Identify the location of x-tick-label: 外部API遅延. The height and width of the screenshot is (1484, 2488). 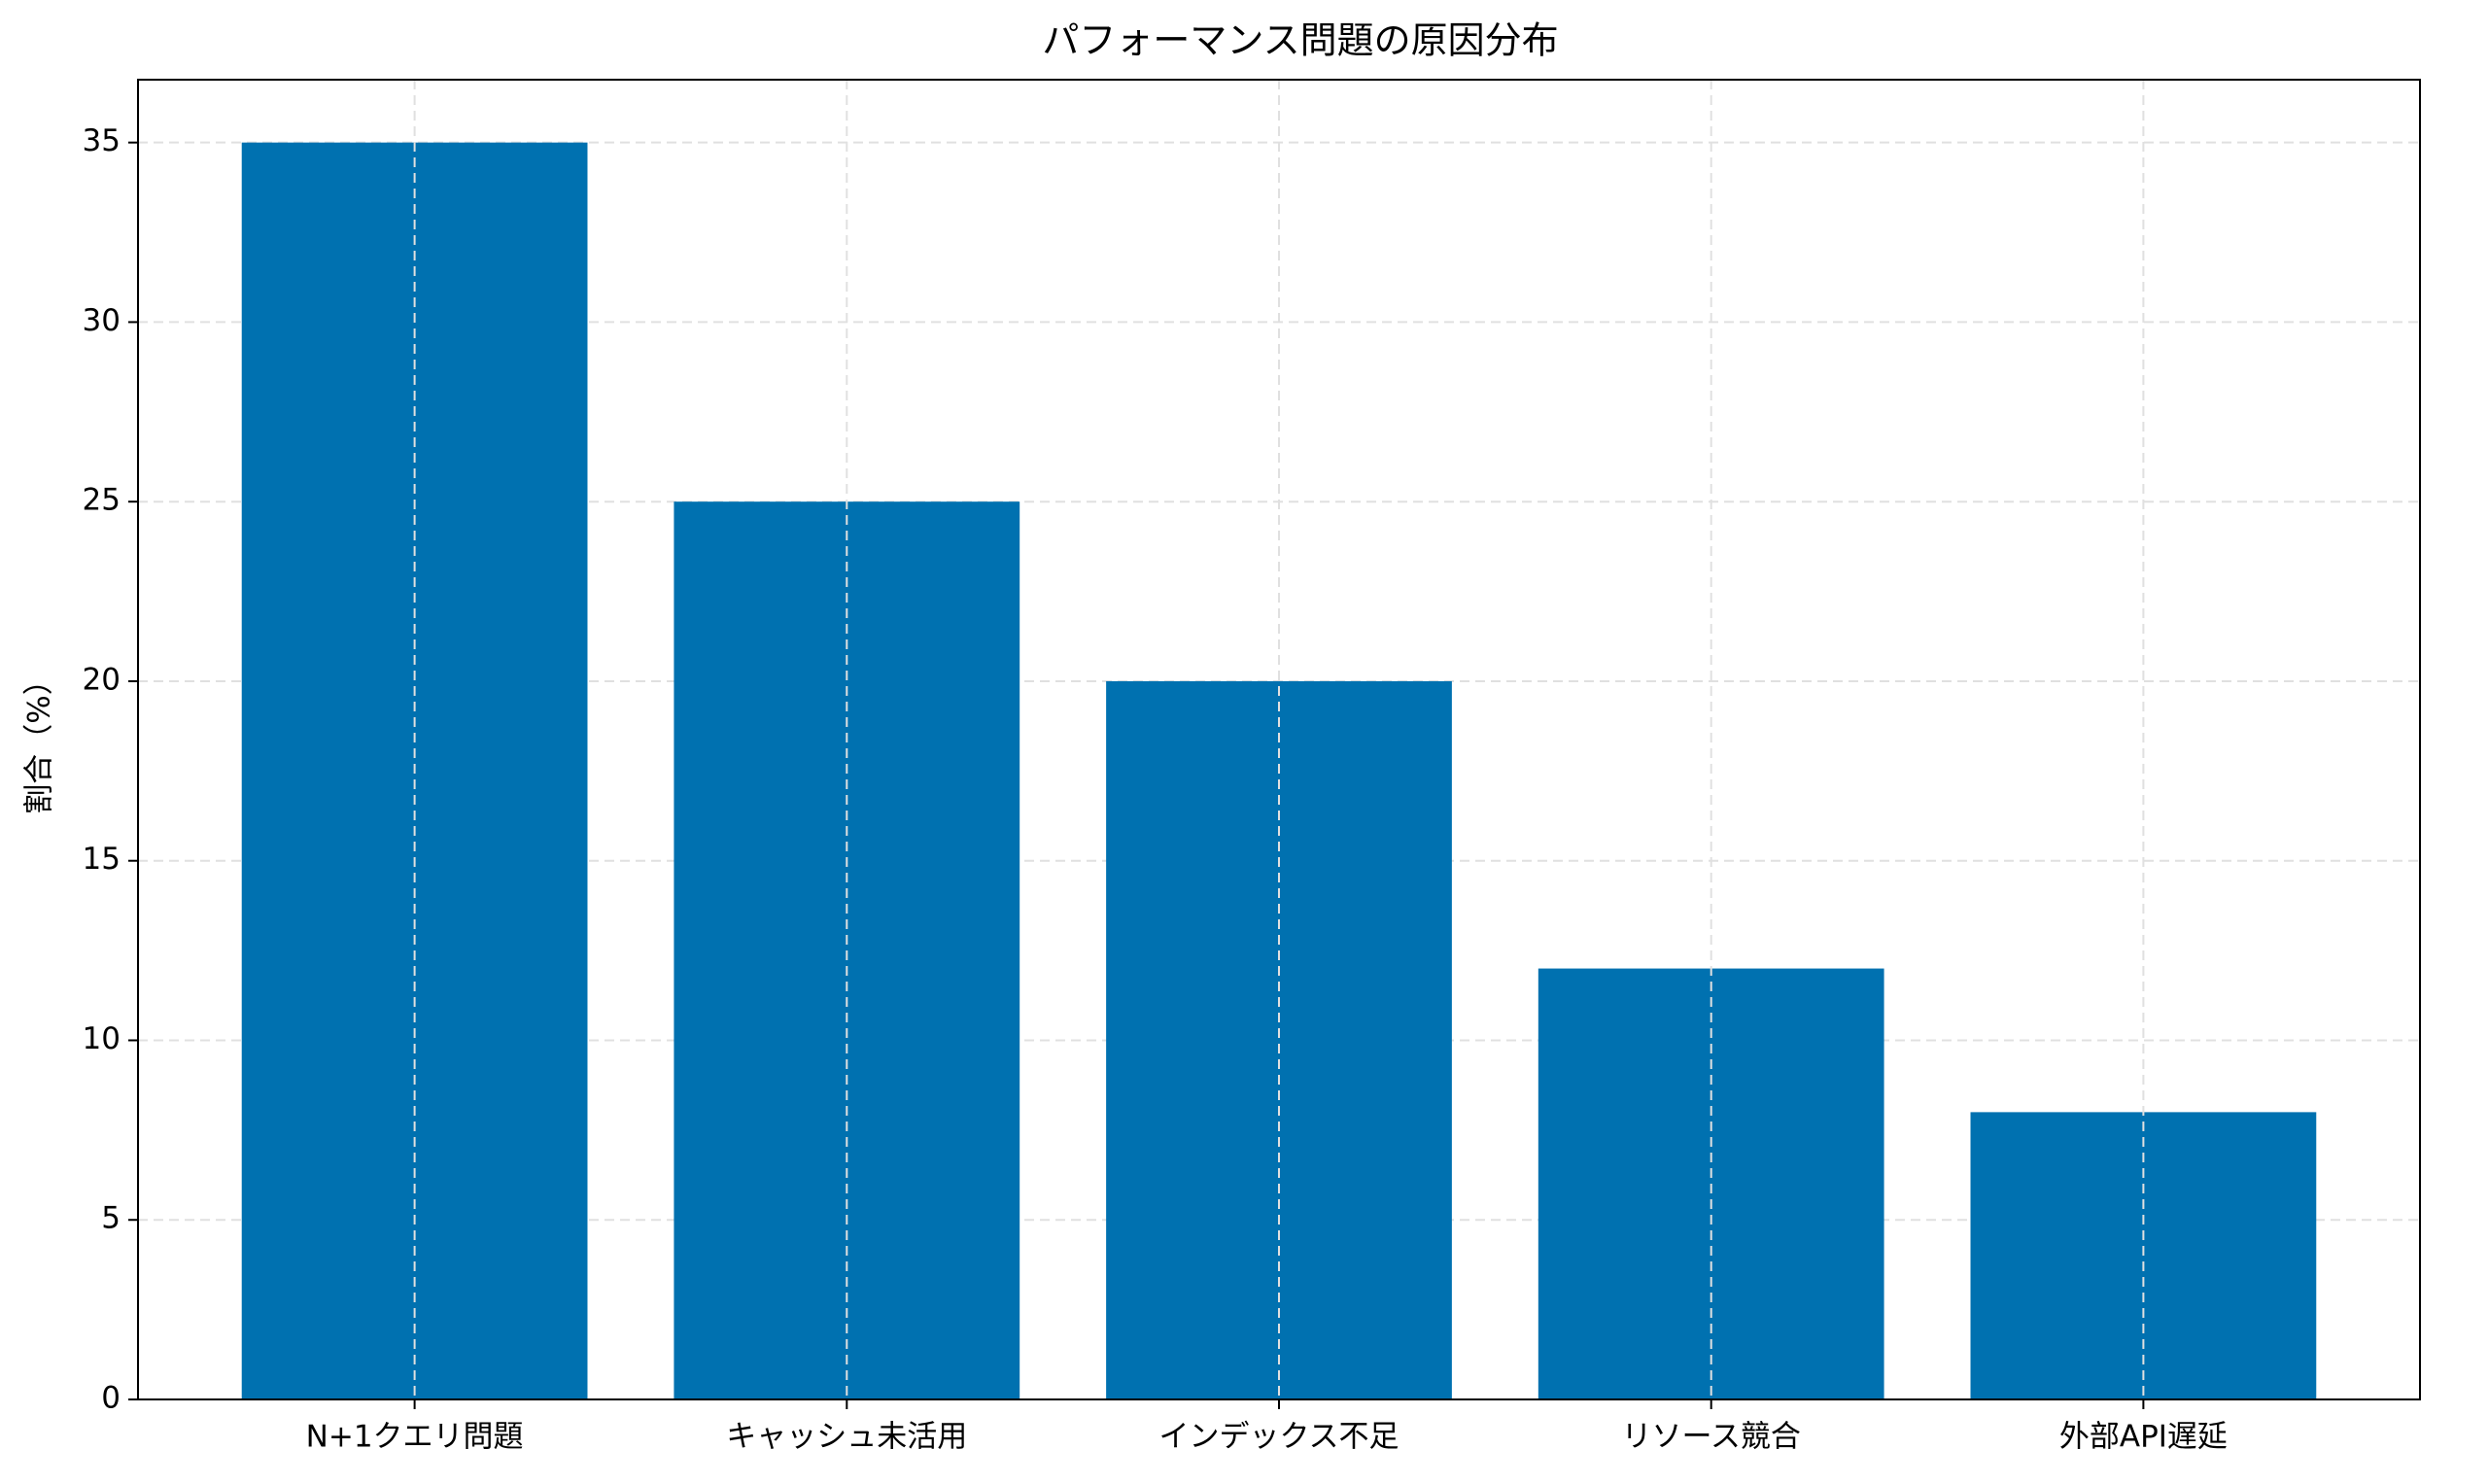
(2143, 1437).